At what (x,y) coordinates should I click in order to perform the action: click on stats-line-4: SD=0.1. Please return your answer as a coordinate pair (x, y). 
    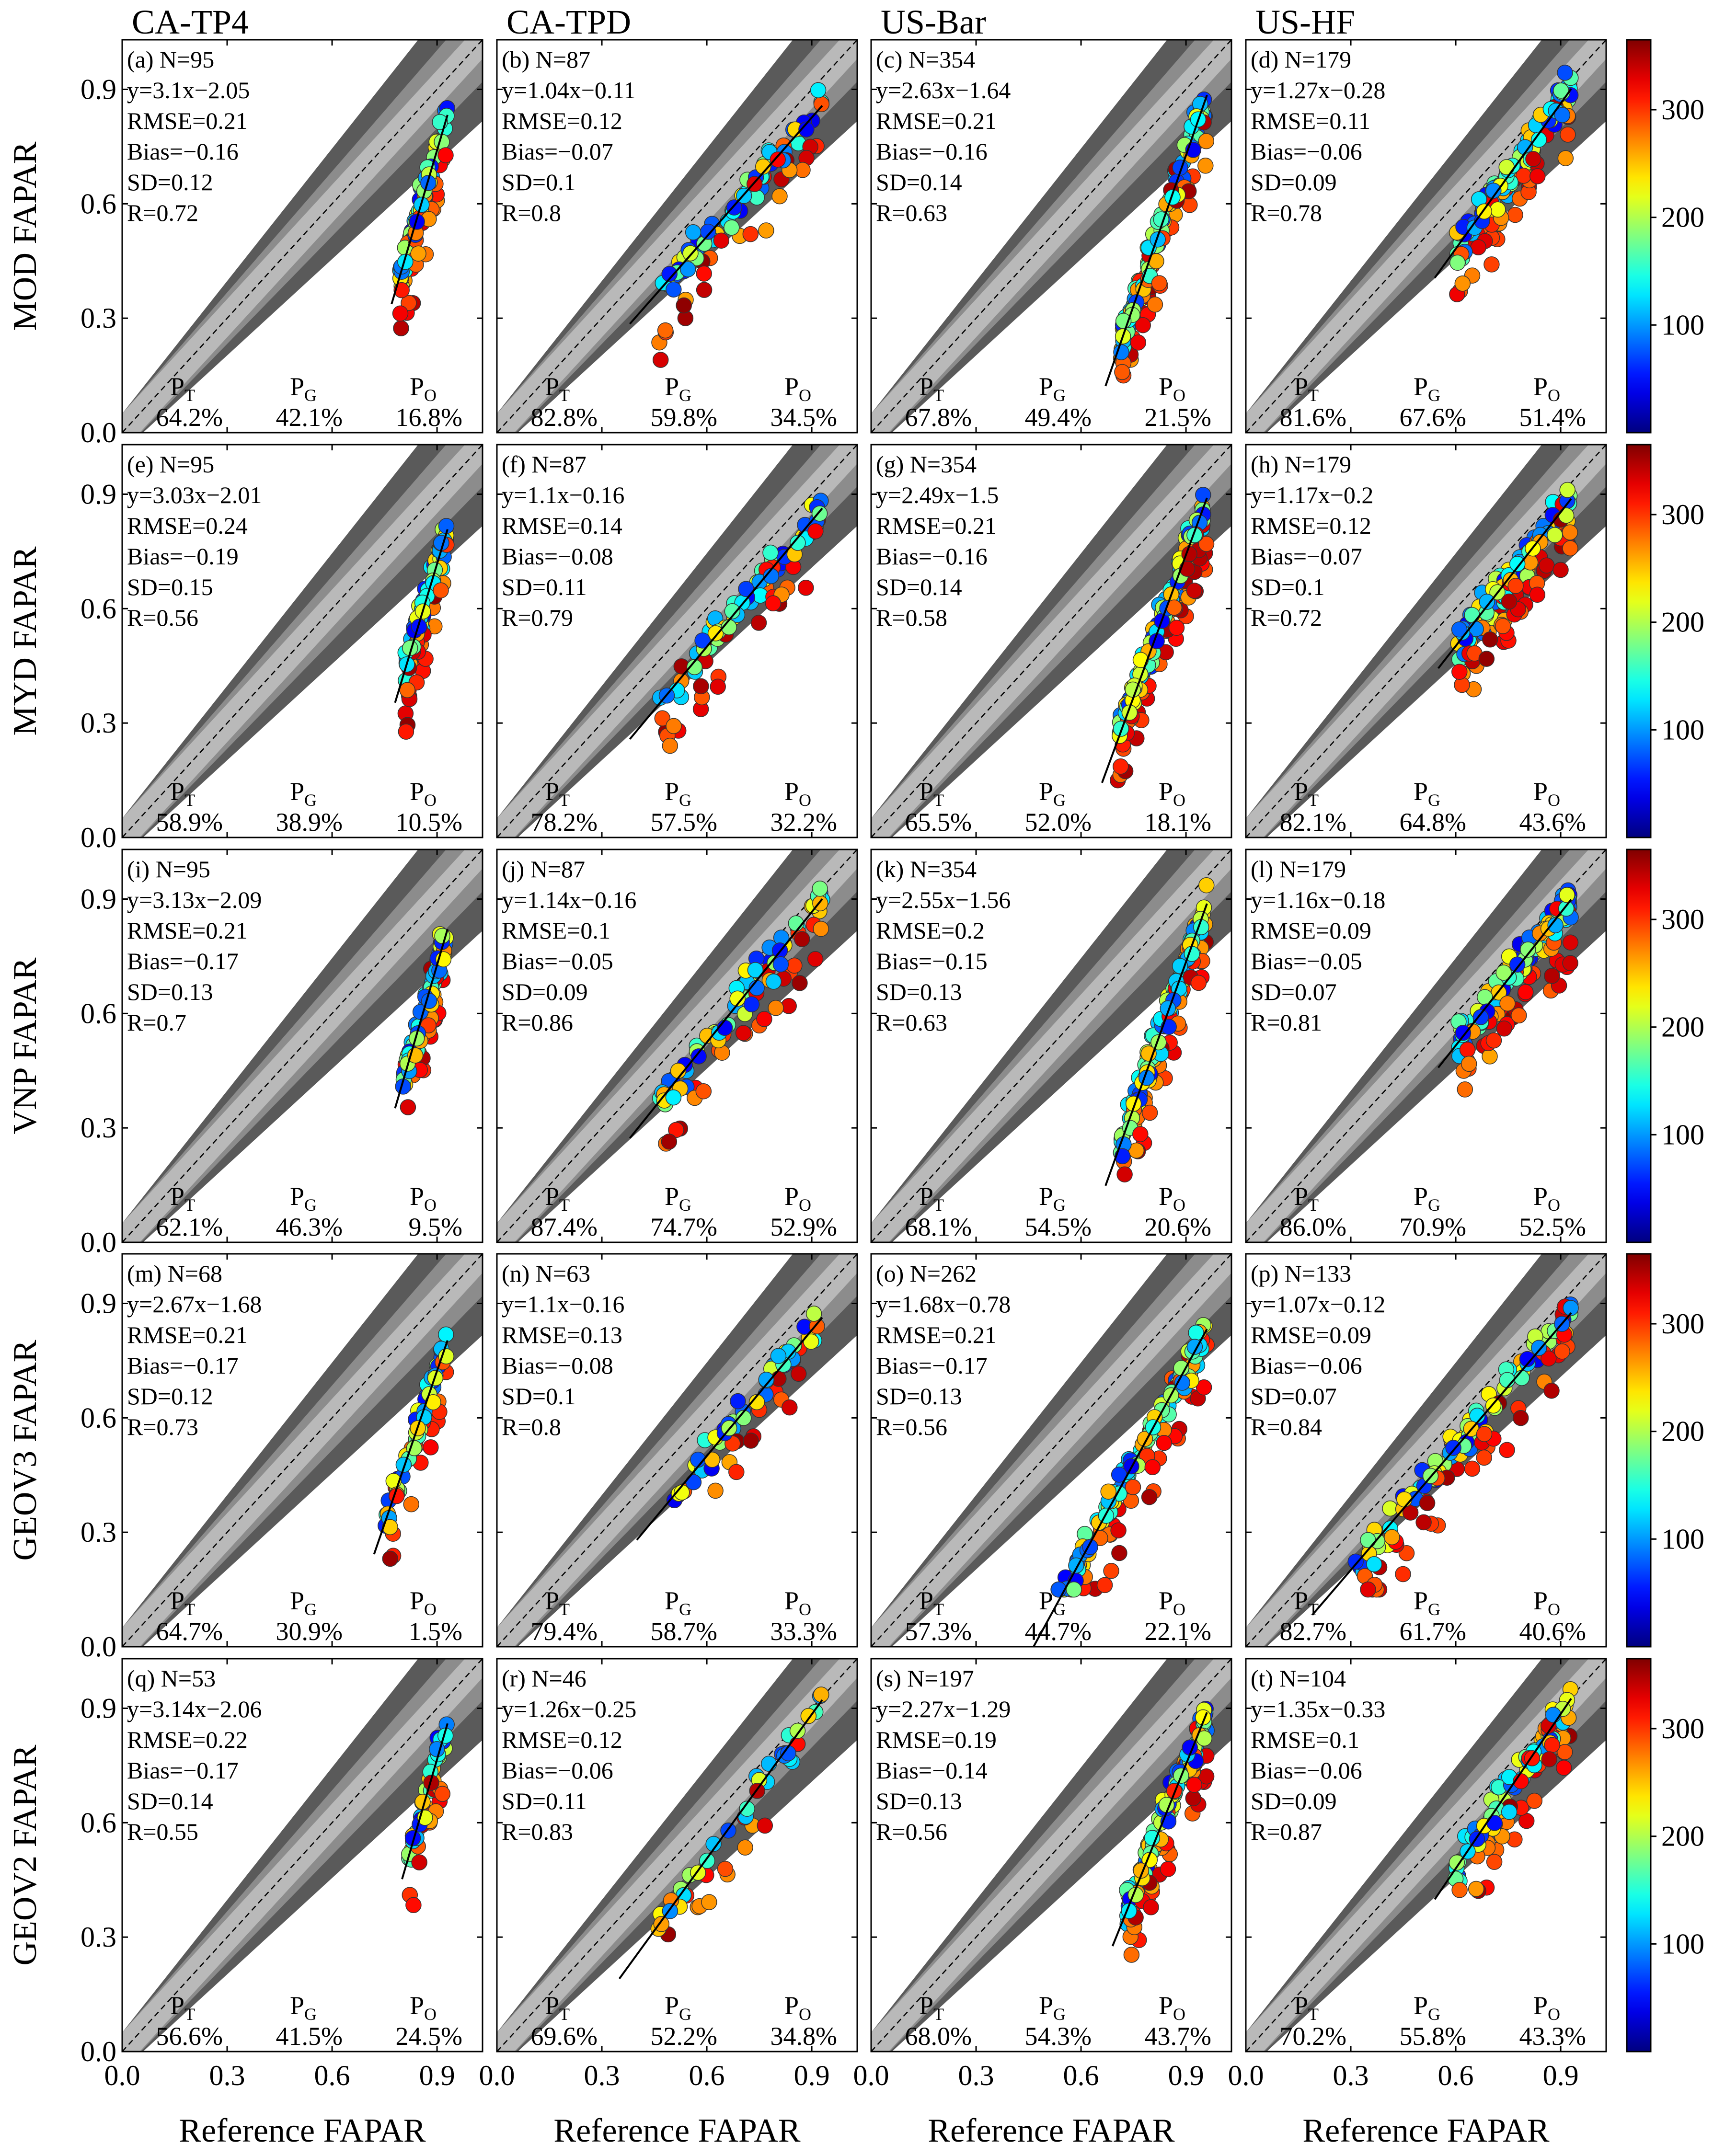
    Looking at the image, I should click on (1288, 586).